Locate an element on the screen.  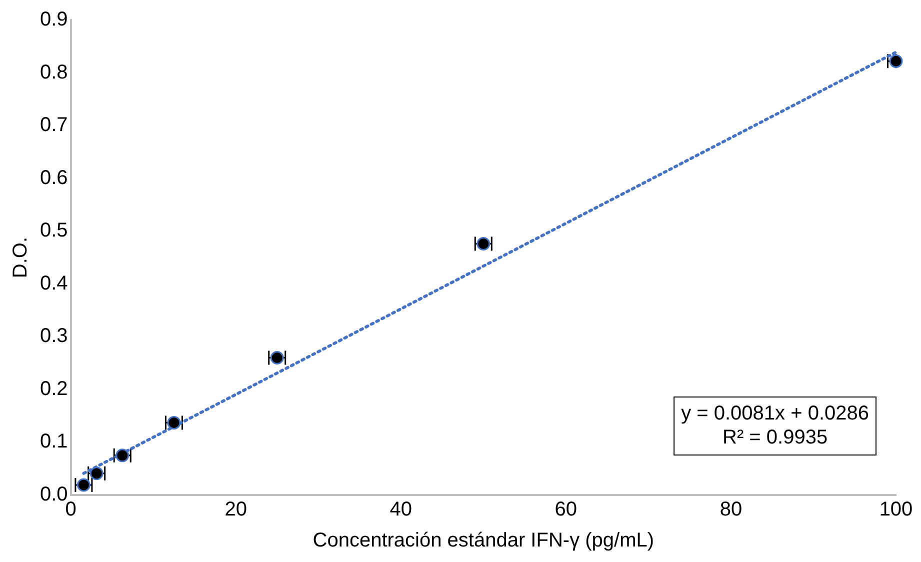
x-tick-label: 20 is located at coordinates (235, 509).